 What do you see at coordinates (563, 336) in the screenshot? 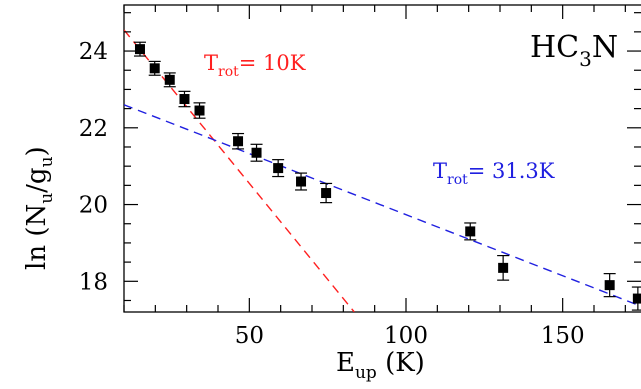
I see `x-tick-label: 150` at bounding box center [563, 336].